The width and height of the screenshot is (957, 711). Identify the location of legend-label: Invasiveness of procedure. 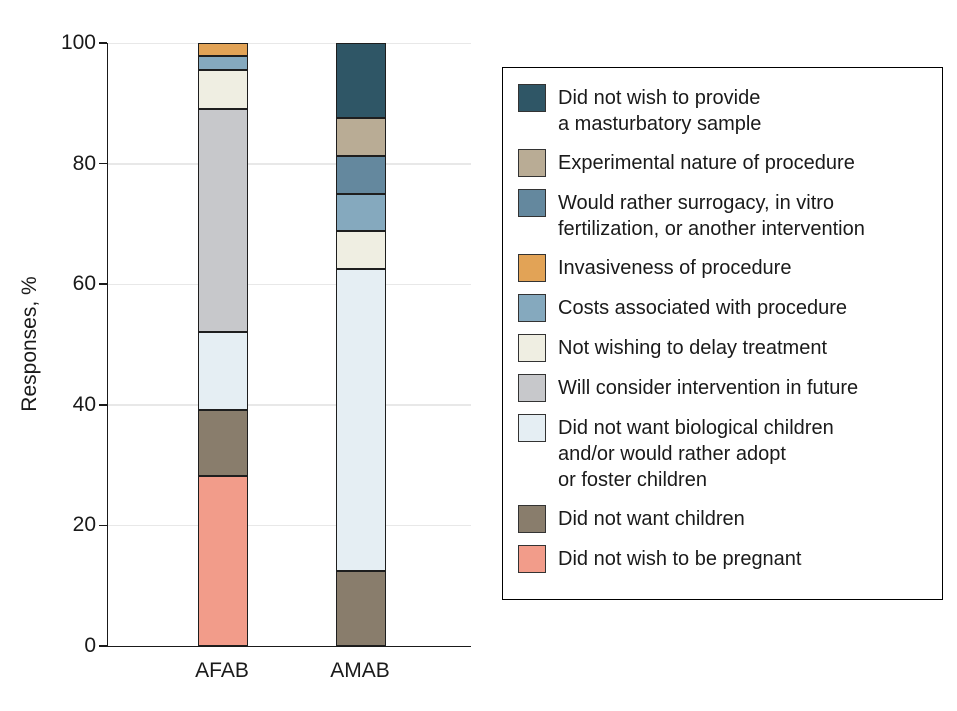
(675, 268).